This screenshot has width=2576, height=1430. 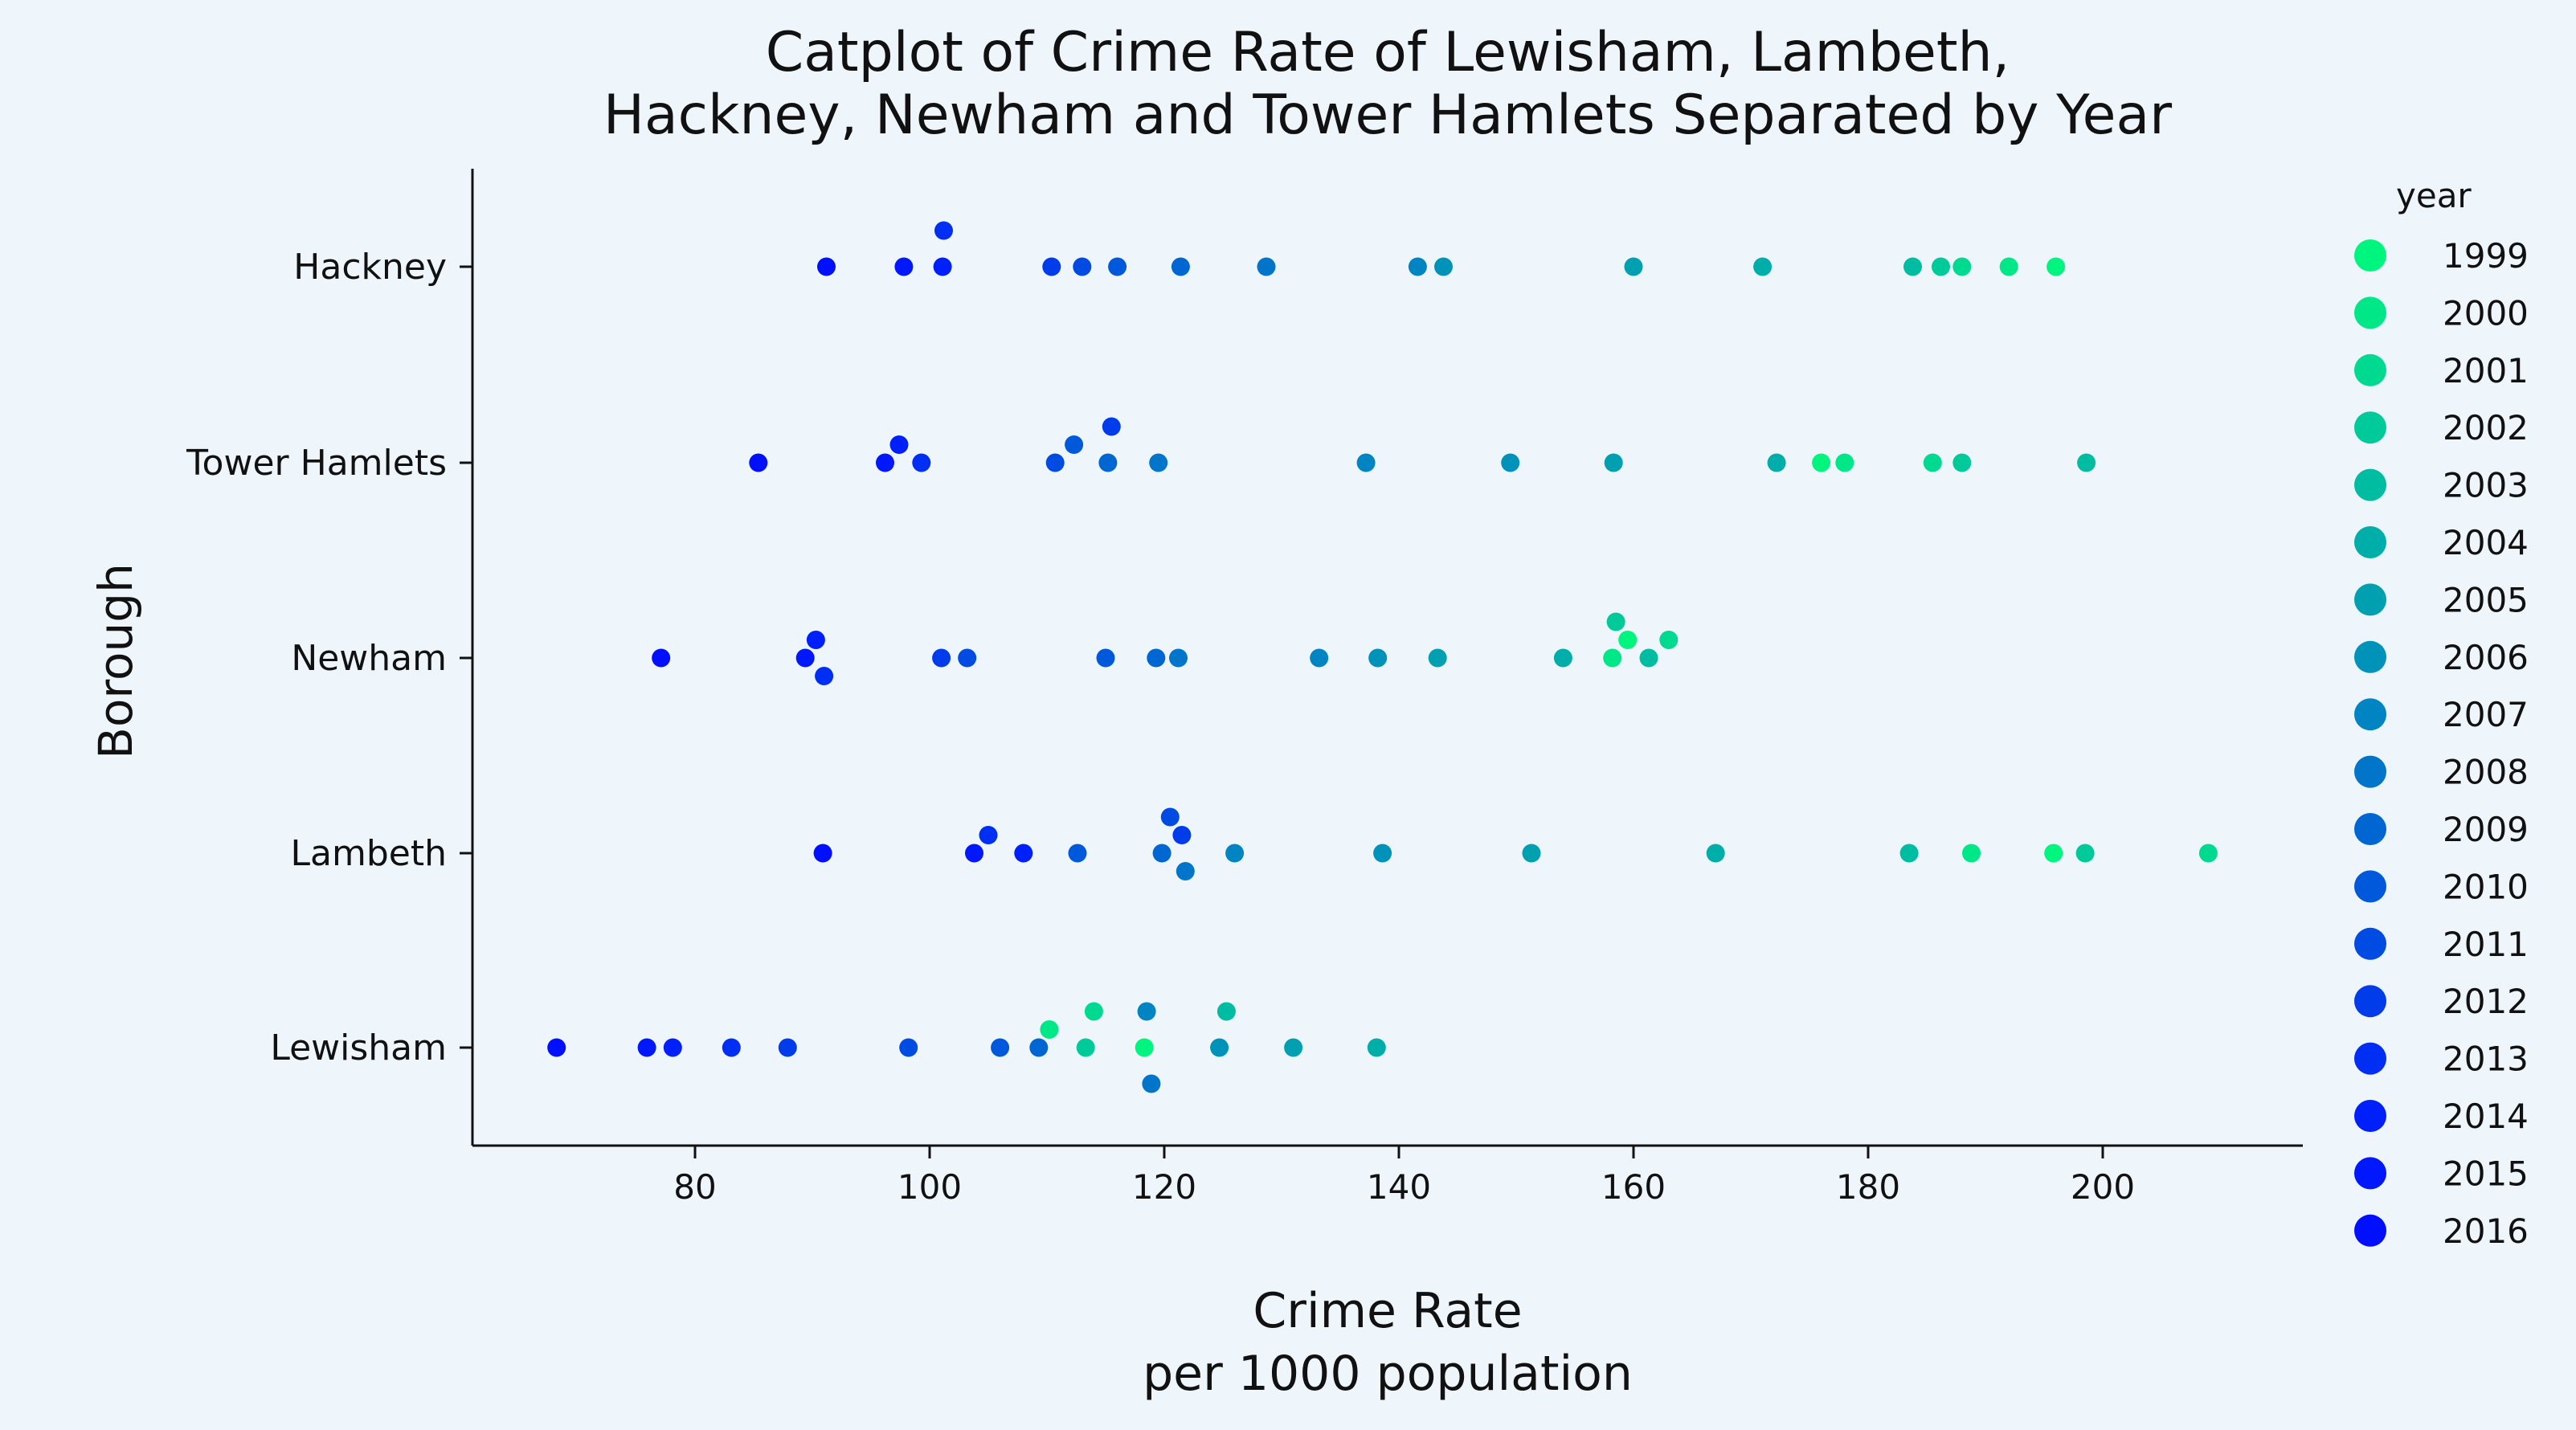 I want to click on y-tick-label: Newham, so click(x=369, y=658).